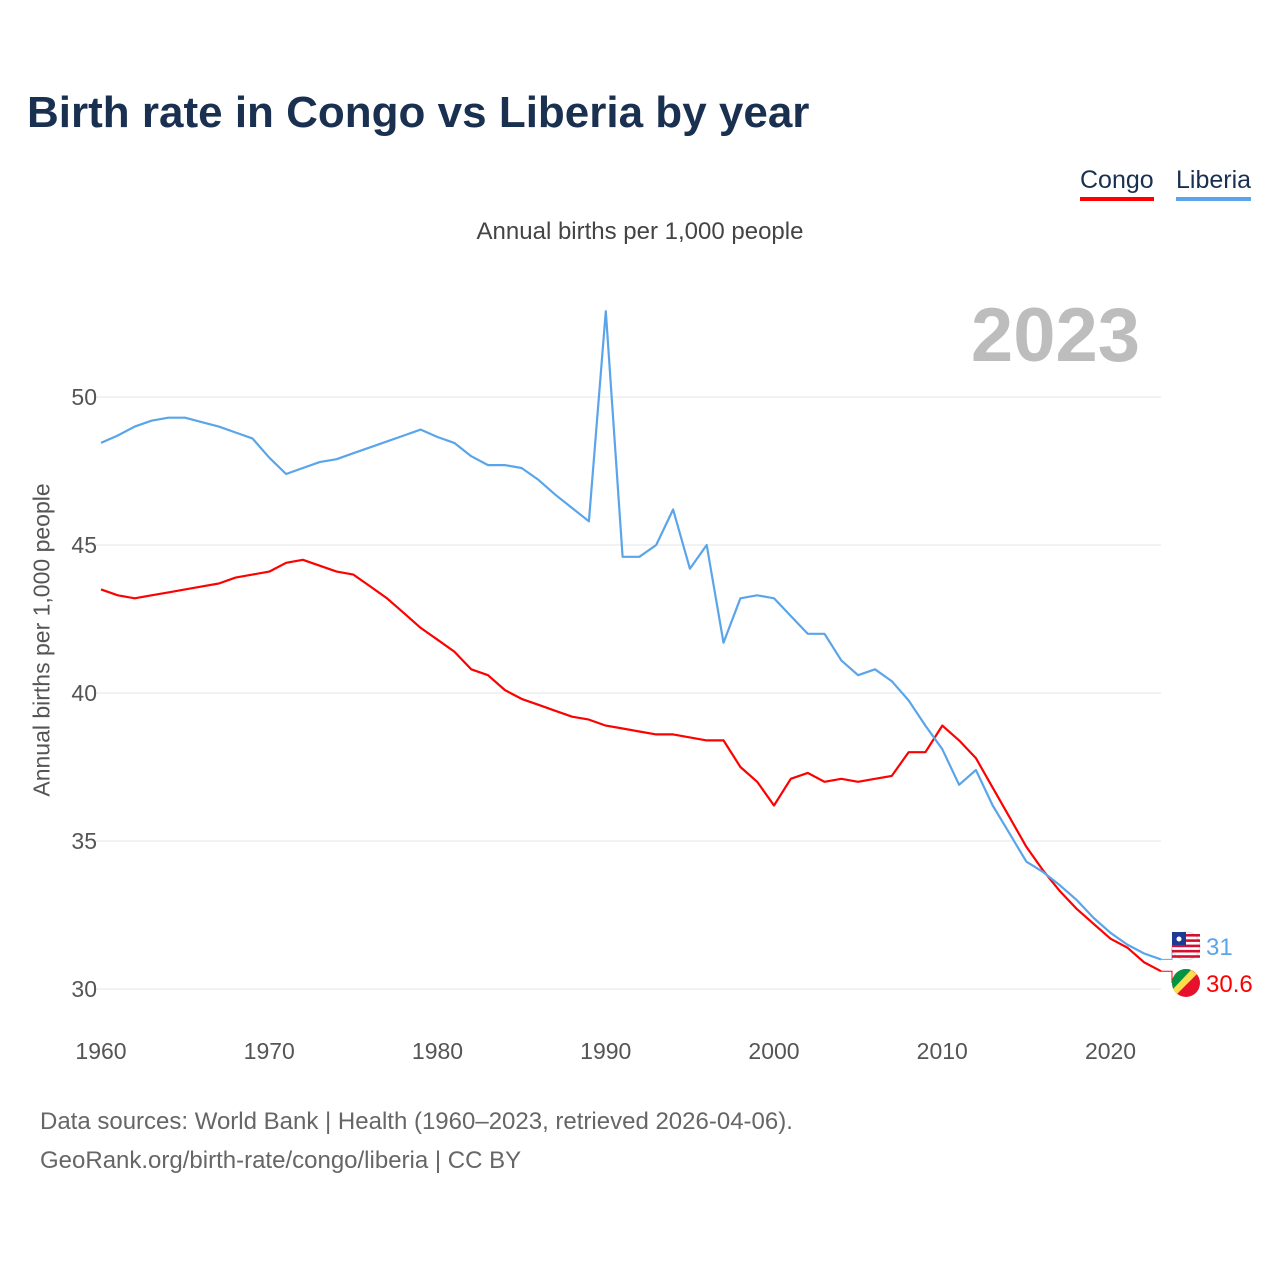 This screenshot has width=1280, height=1280. Describe the element at coordinates (605, 1051) in the screenshot. I see `x-tick-label: 1990` at that location.